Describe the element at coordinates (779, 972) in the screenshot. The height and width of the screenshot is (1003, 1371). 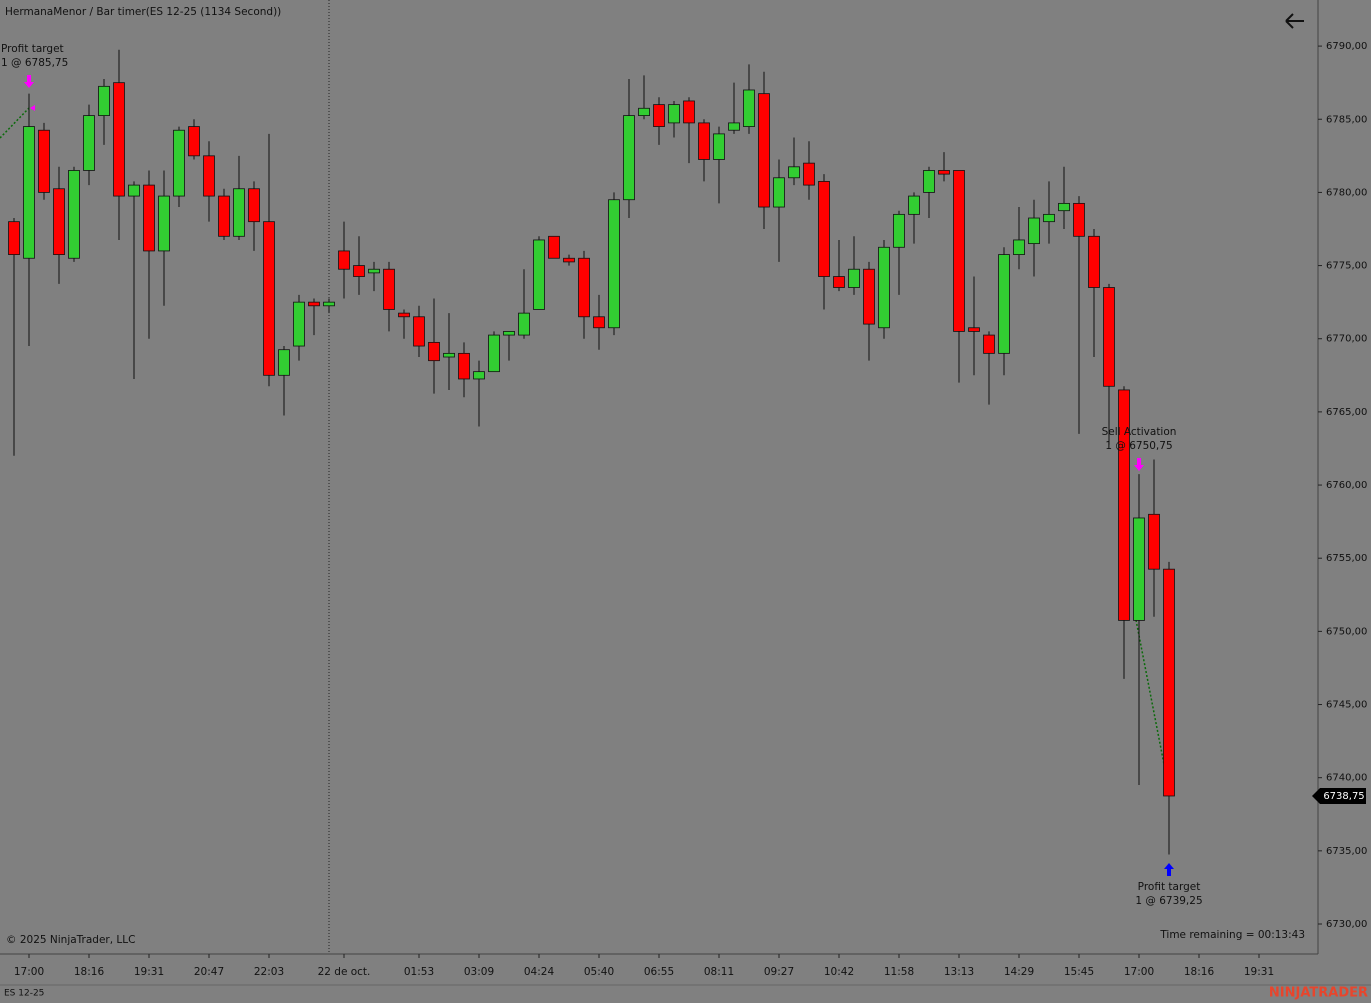
I see `x-tick-label: 09:27` at that location.